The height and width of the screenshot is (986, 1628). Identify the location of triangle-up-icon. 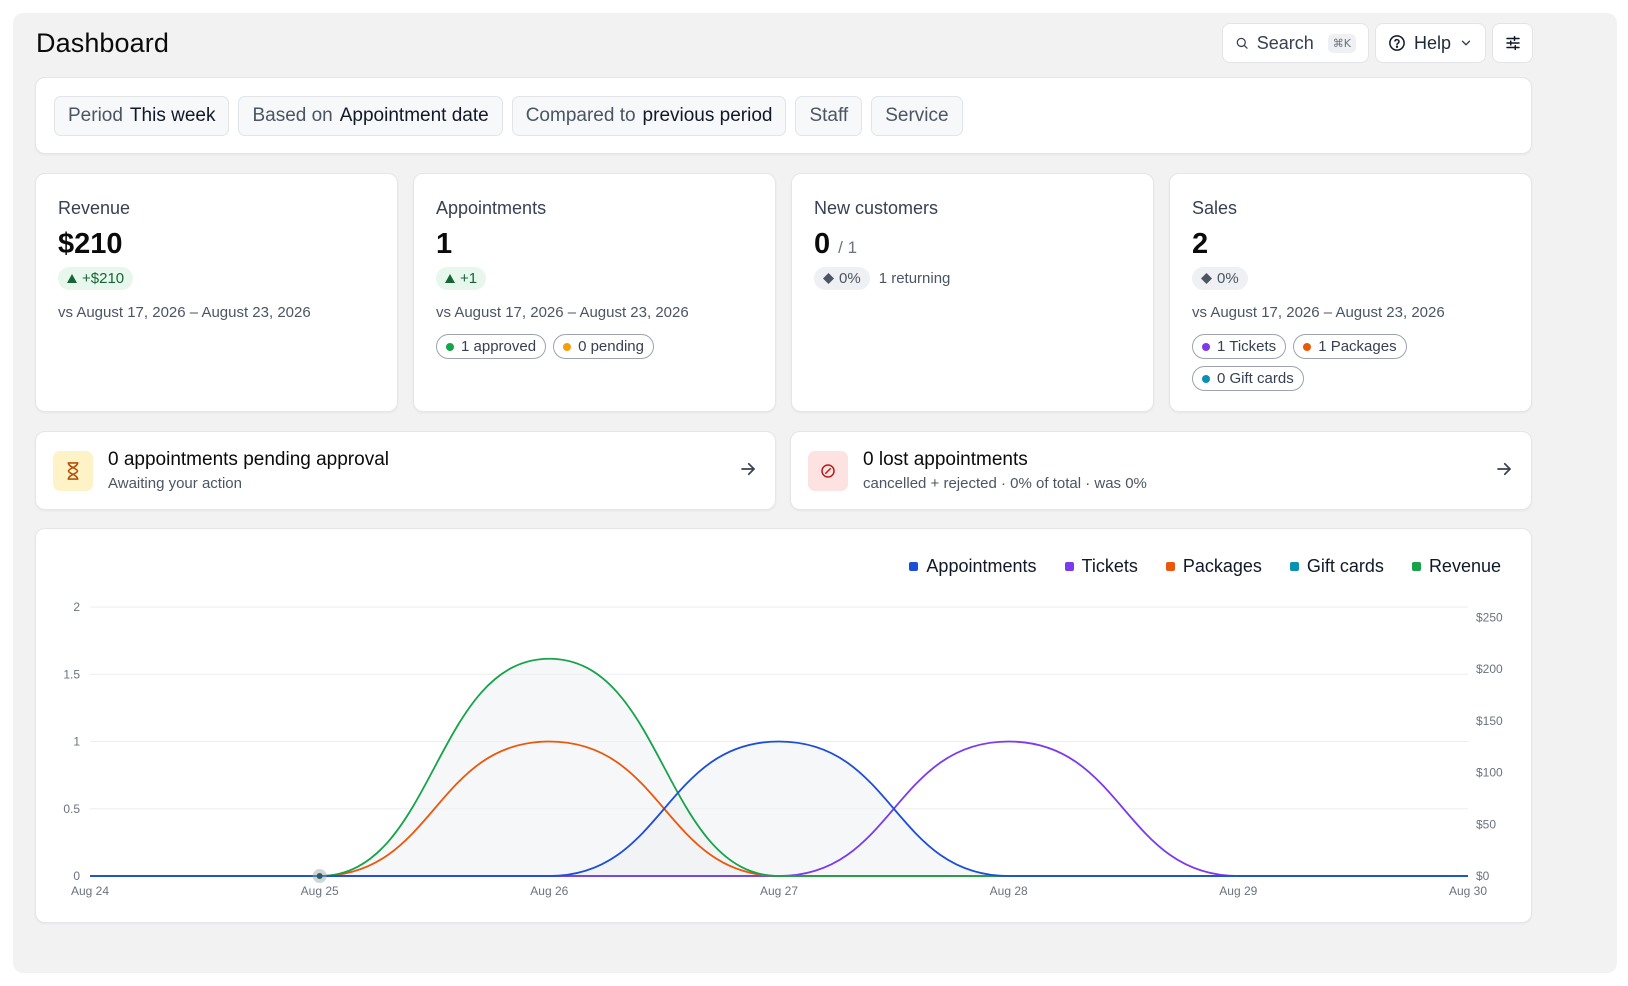
(450, 278).